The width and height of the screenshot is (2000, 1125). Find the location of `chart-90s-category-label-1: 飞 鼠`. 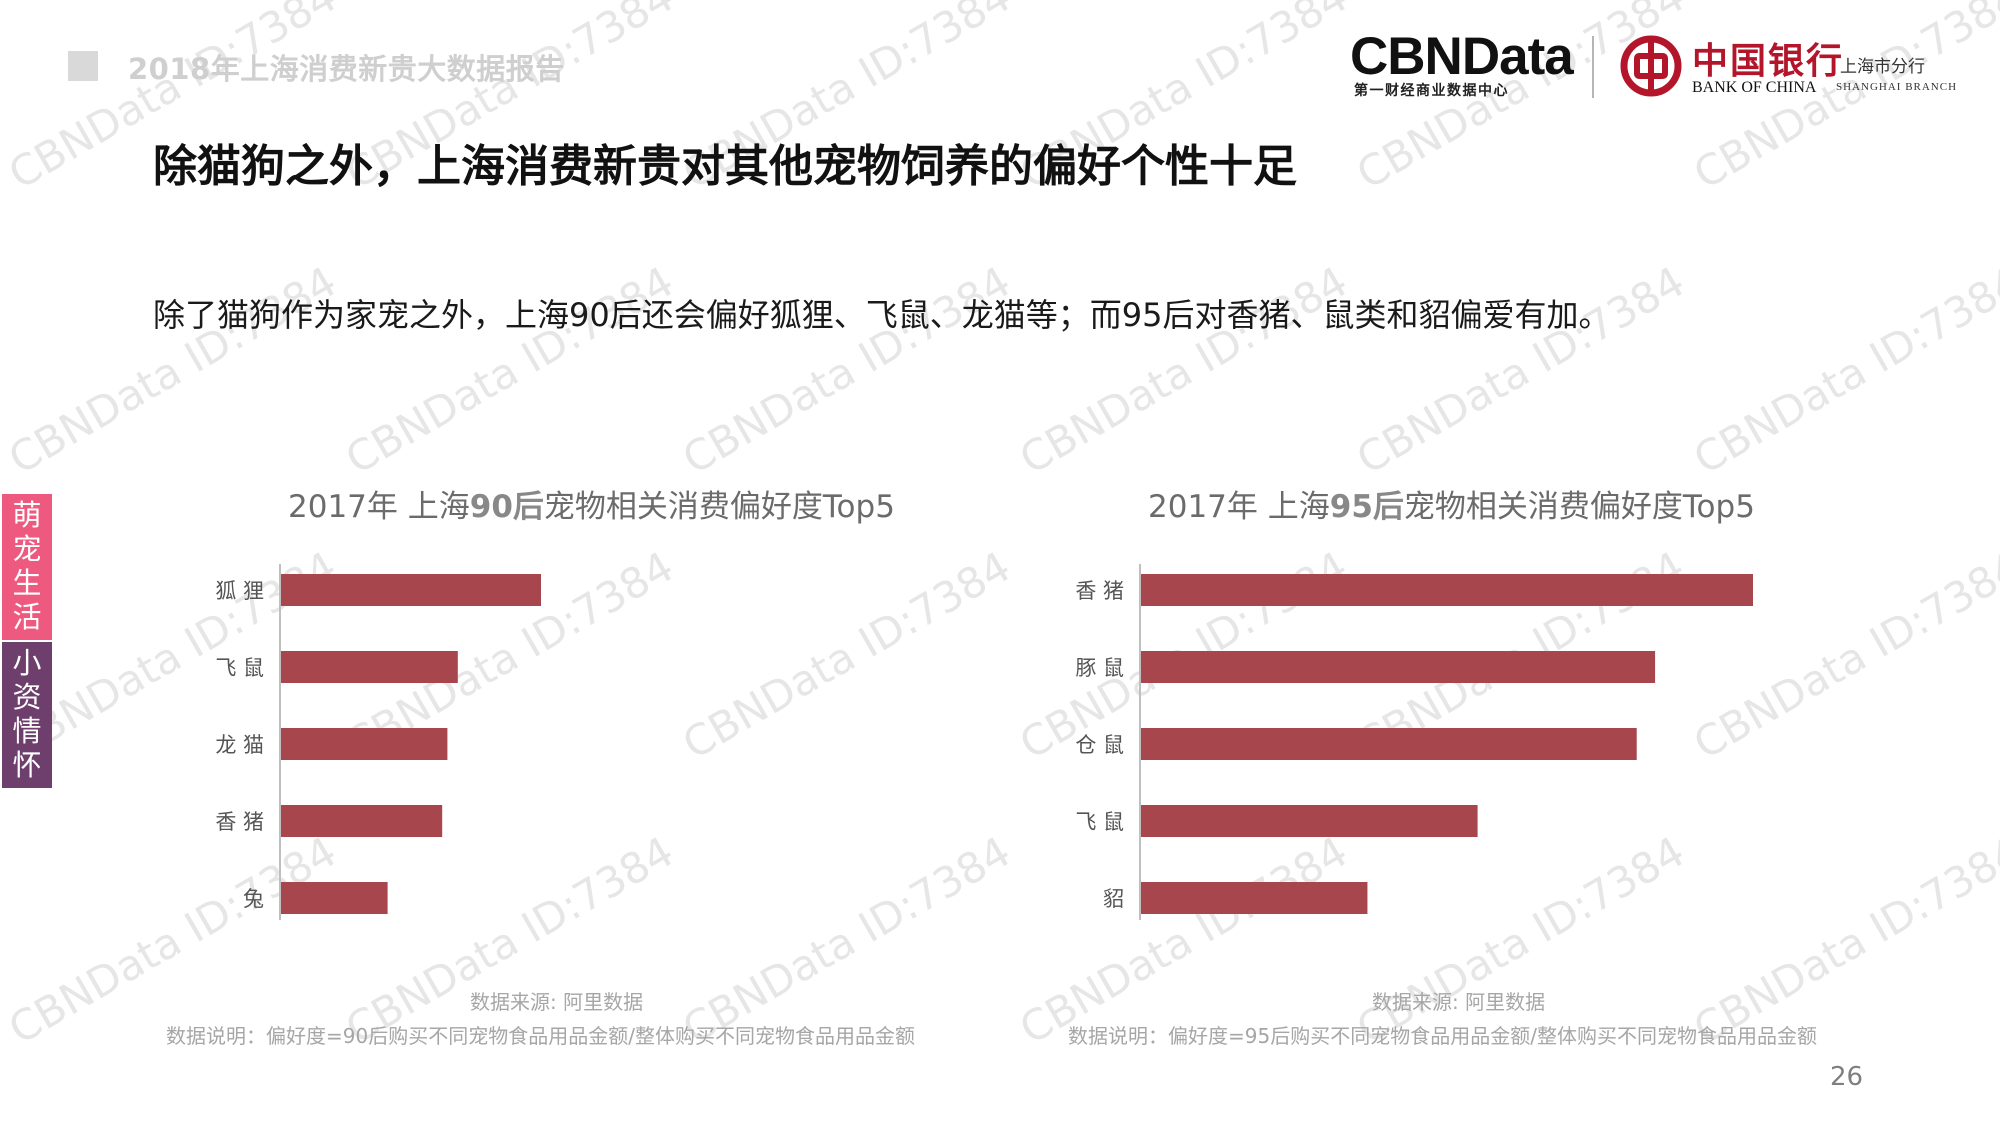

chart-90s-category-label-1: 飞 鼠 is located at coordinates (239, 668).